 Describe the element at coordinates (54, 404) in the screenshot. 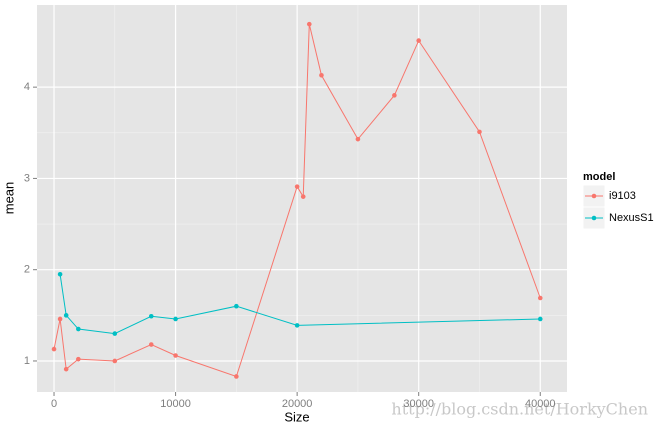

I see `x-tick-label: 0` at that location.